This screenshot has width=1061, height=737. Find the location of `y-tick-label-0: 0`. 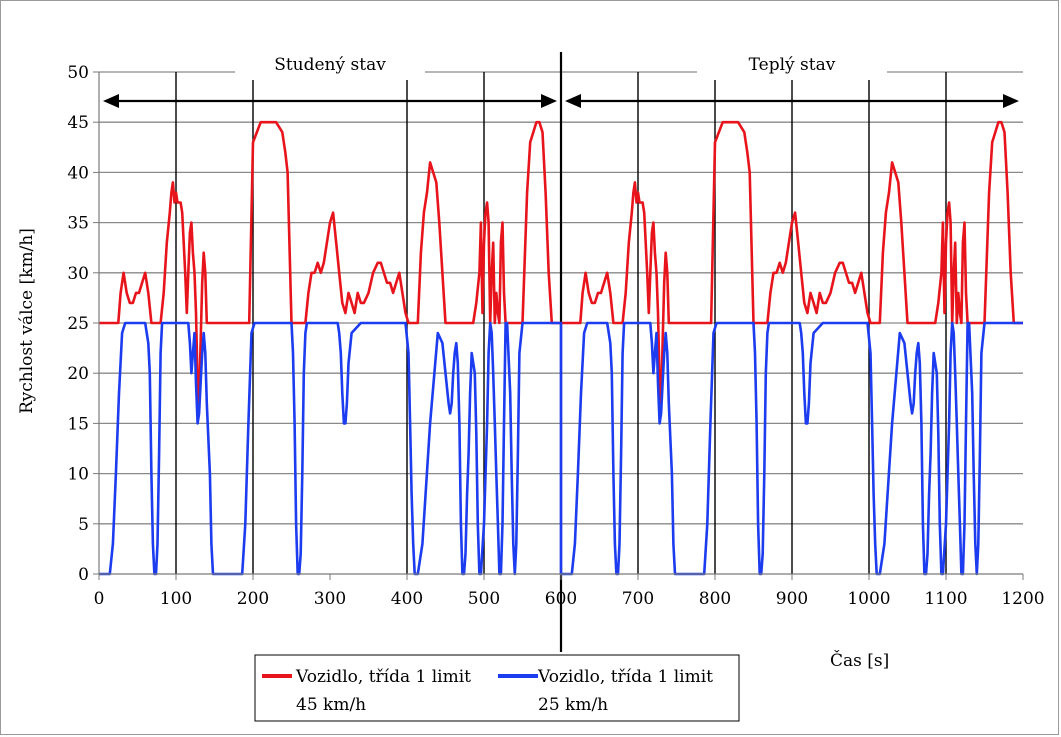

y-tick-label-0: 0 is located at coordinates (83, 575).